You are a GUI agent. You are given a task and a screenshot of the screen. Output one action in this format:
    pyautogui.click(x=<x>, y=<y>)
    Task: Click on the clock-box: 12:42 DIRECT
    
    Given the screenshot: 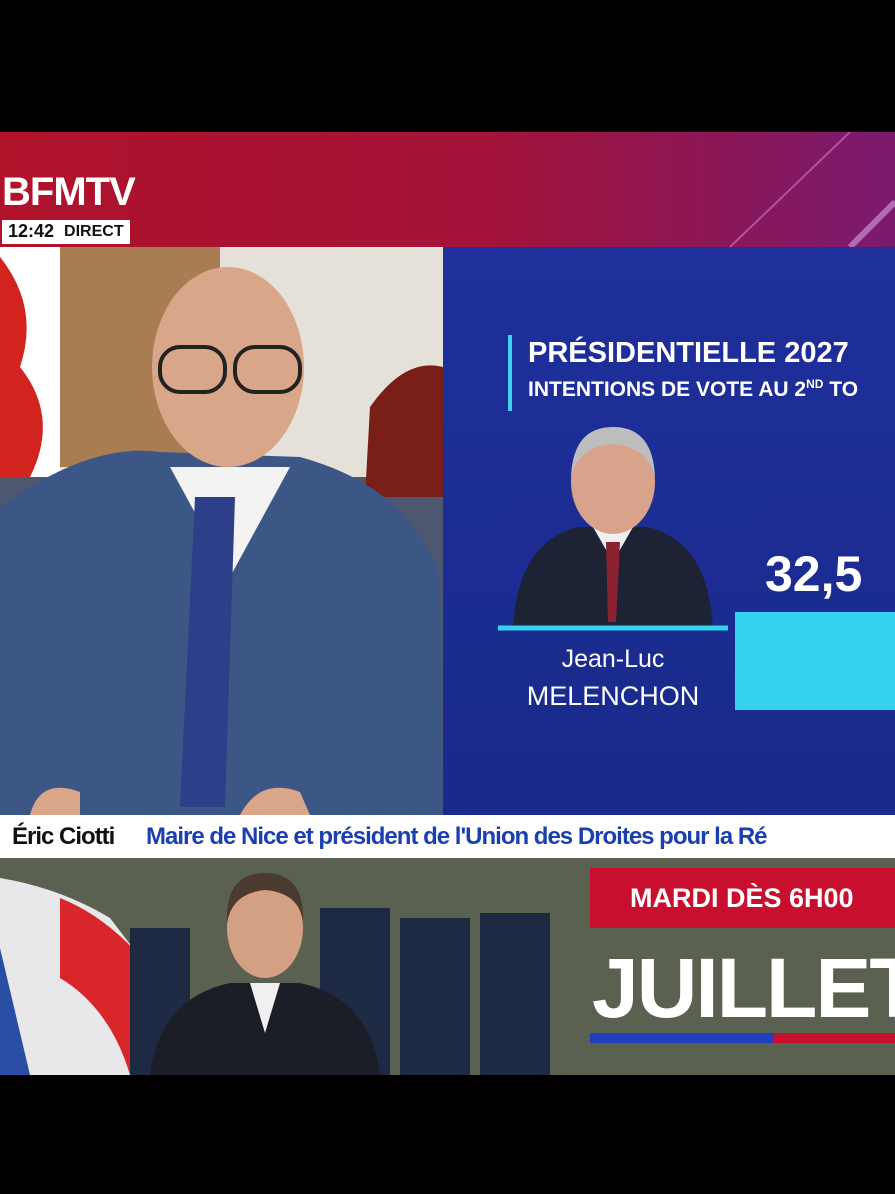 What is the action you would take?
    pyautogui.click(x=66, y=232)
    